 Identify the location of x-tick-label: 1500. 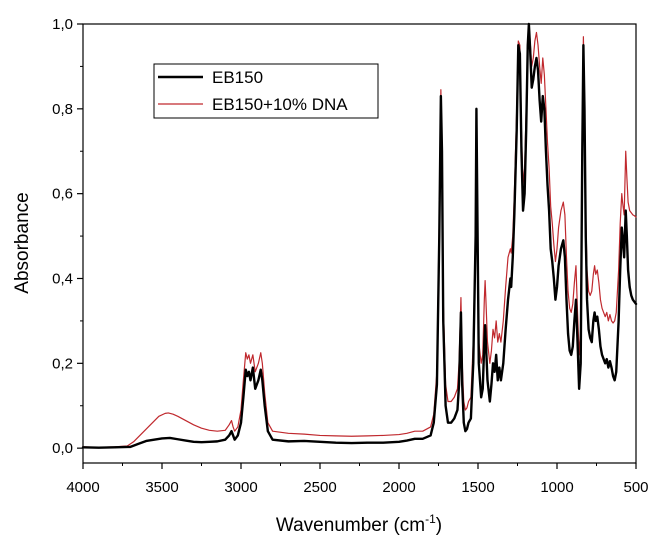
(477, 487).